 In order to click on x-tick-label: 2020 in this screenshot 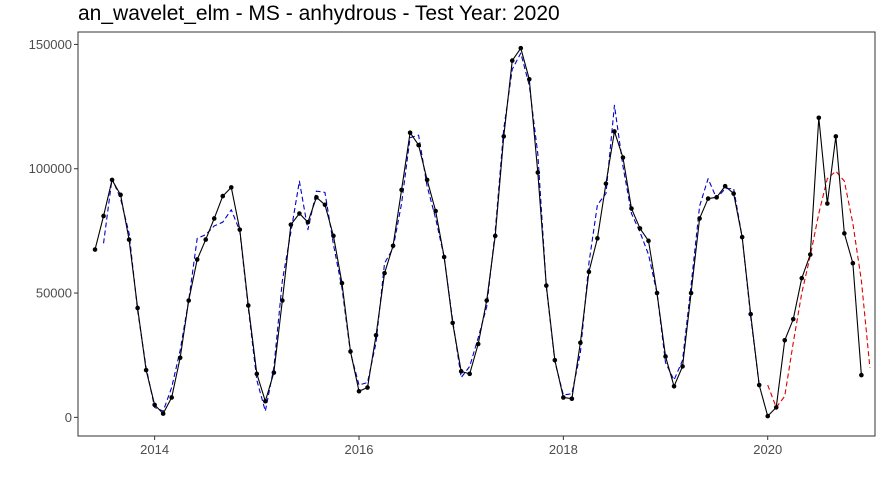, I will do `click(767, 449)`.